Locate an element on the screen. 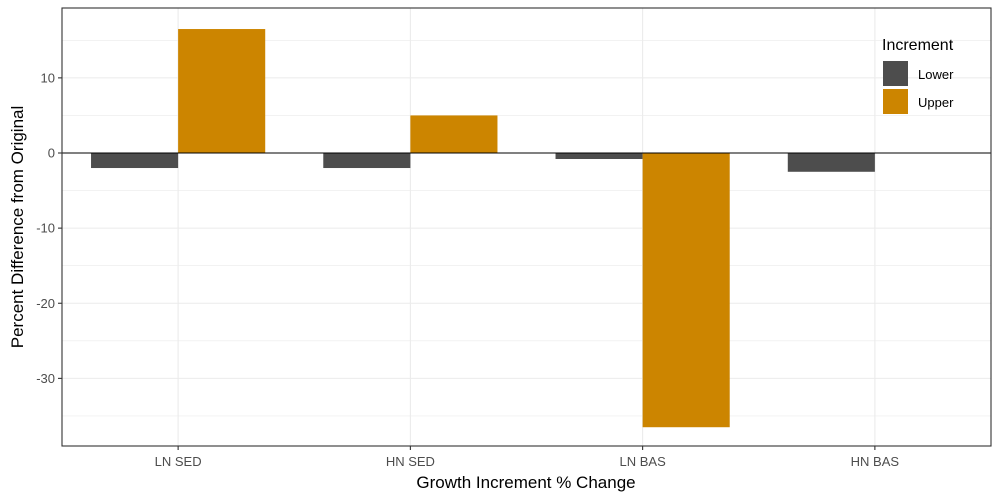 This screenshot has height=500, width=1000. bar-upper-ln-sed is located at coordinates (222, 91).